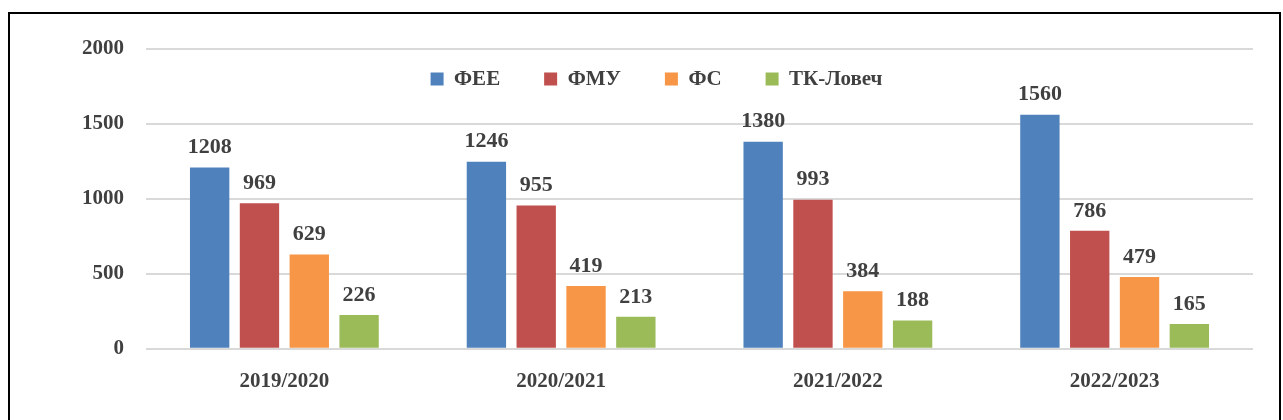  What do you see at coordinates (913, 299) in the screenshot?
I see `data-label: 188` at bounding box center [913, 299].